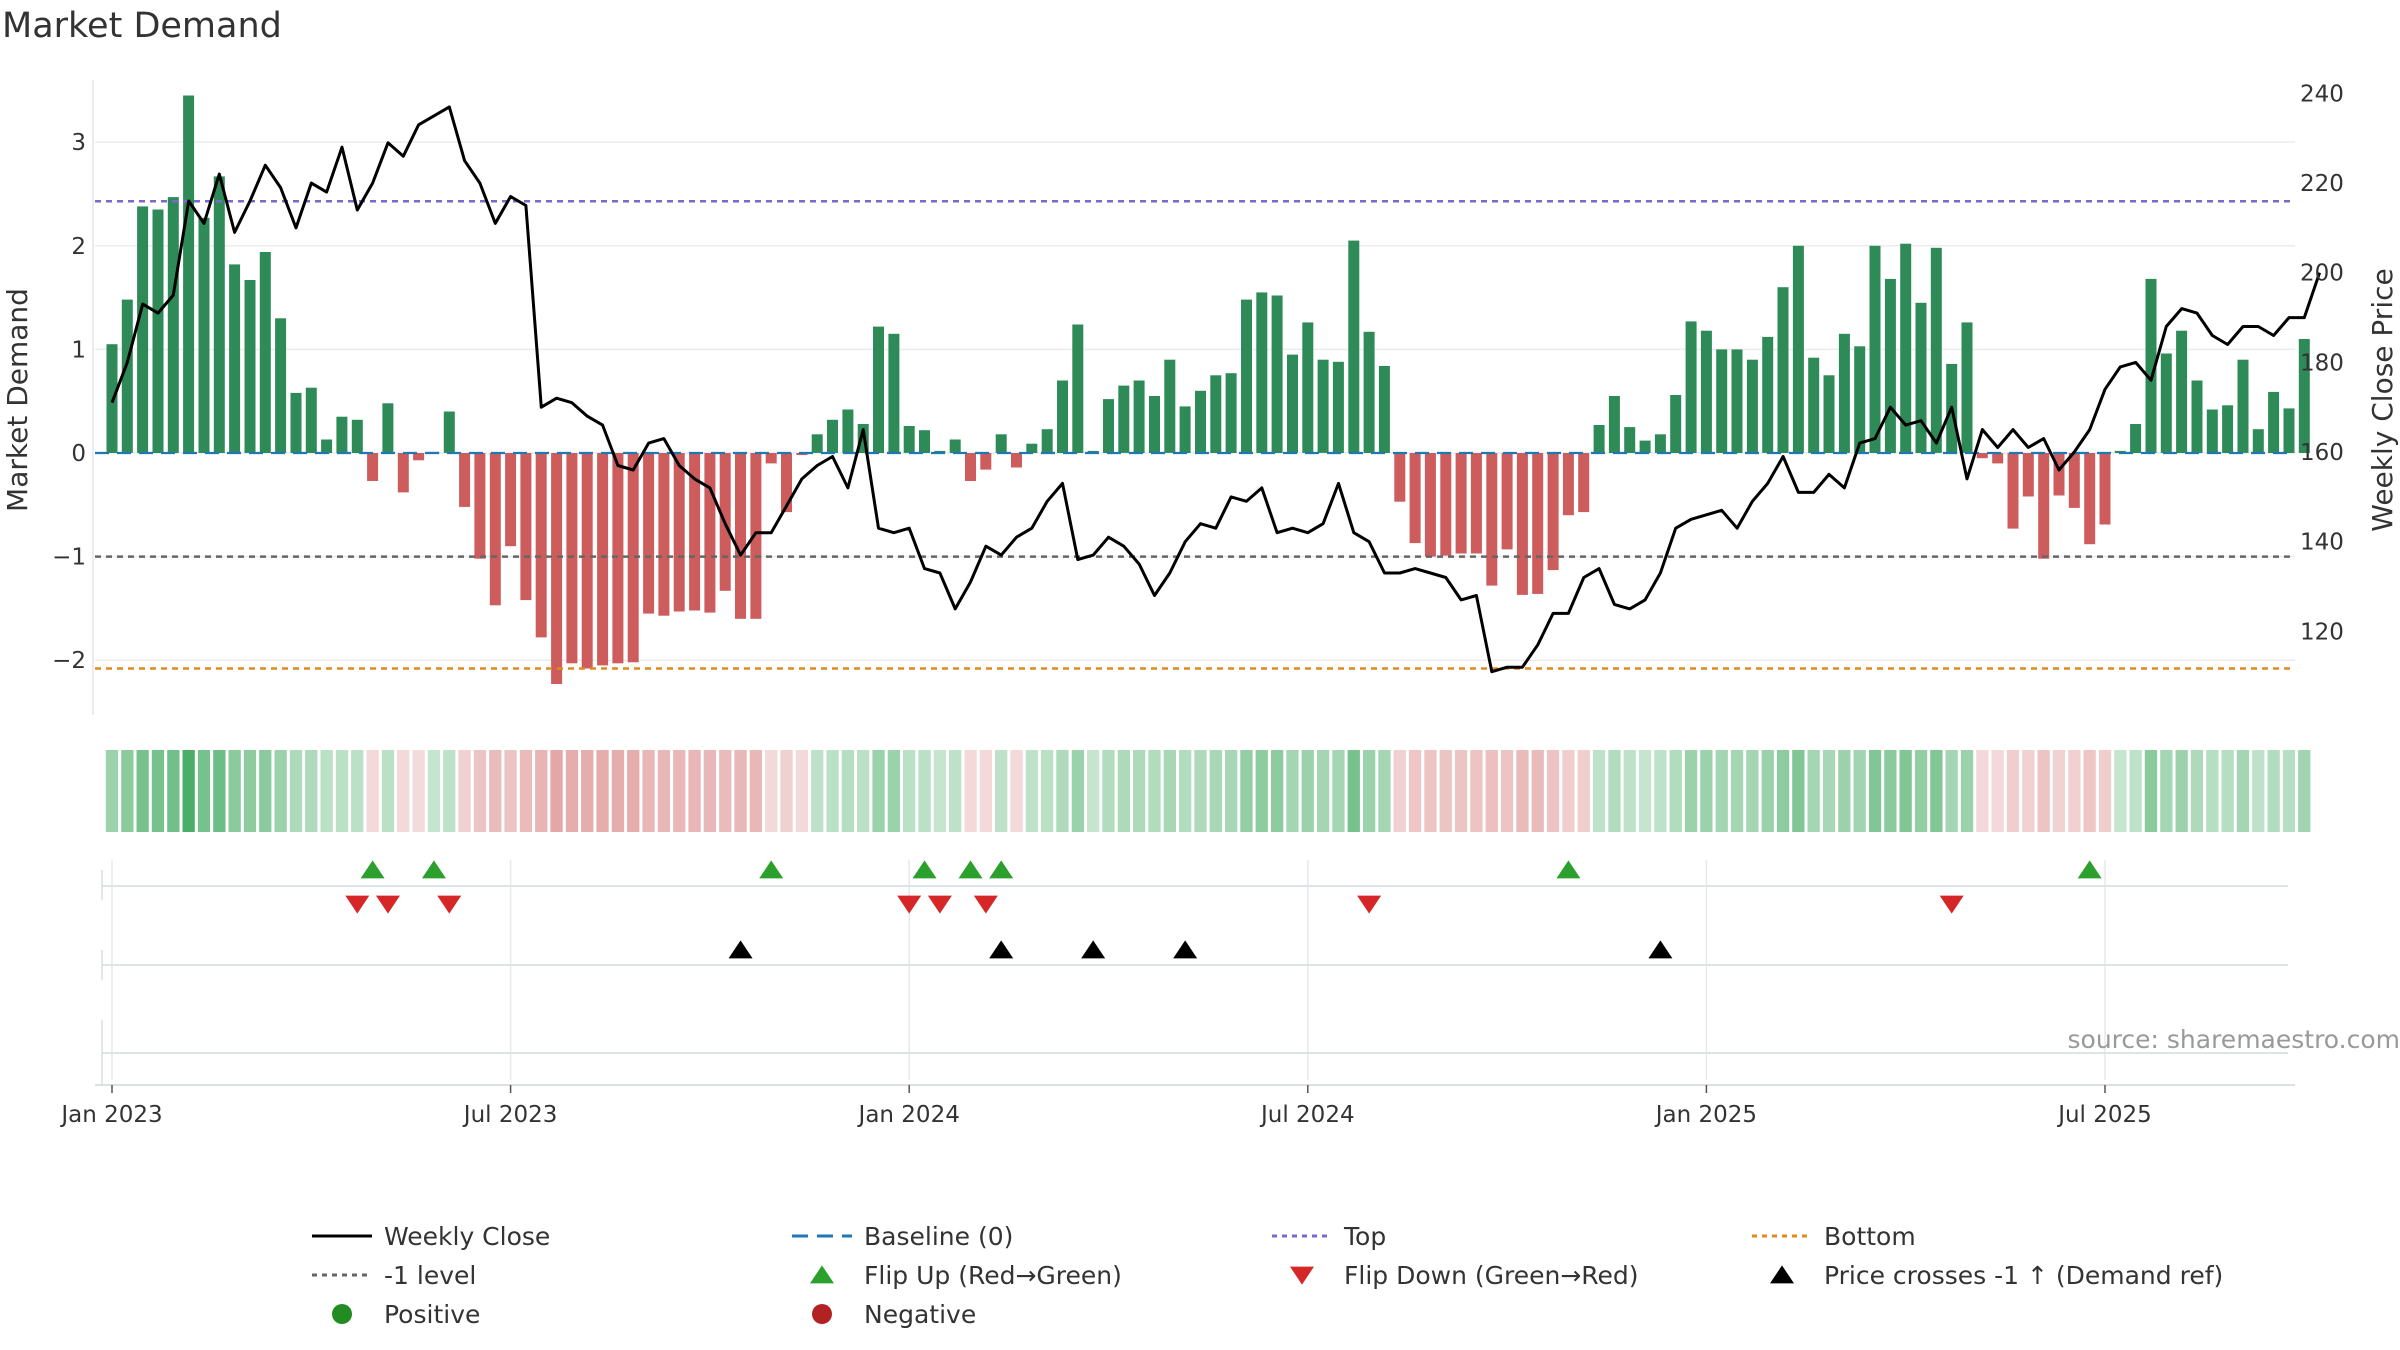 This screenshot has width=2400, height=1350. I want to click on y-right-tick-label: 200, so click(2322, 274).